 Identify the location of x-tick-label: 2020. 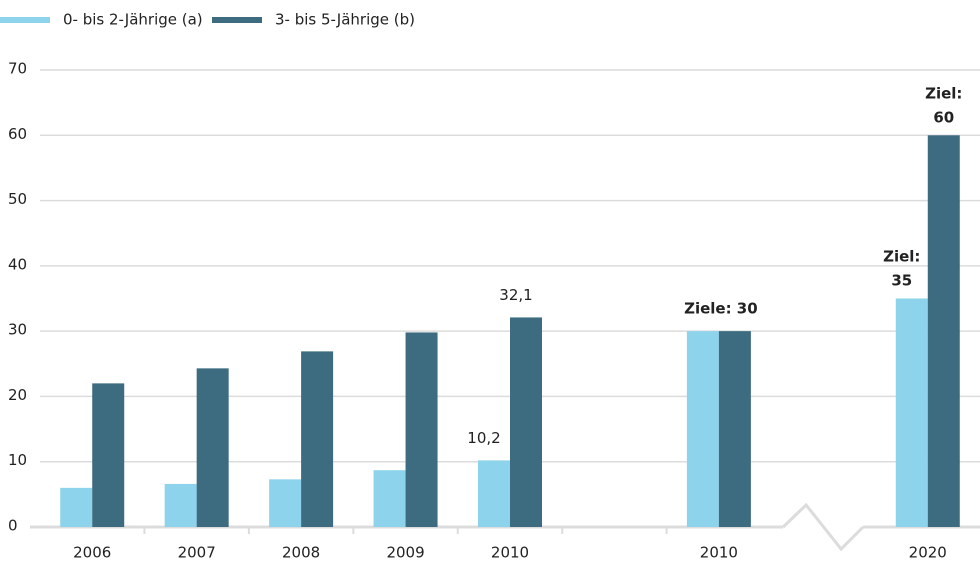
(928, 553).